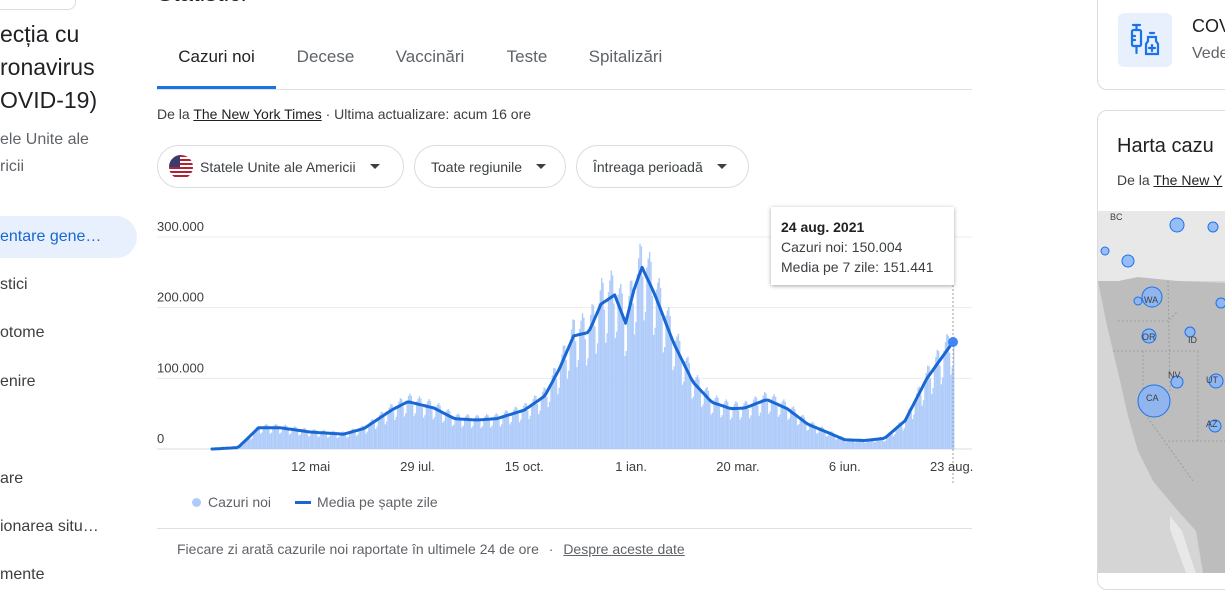  I want to click on tab-hospitalizations: Spitalizări, so click(625, 62).